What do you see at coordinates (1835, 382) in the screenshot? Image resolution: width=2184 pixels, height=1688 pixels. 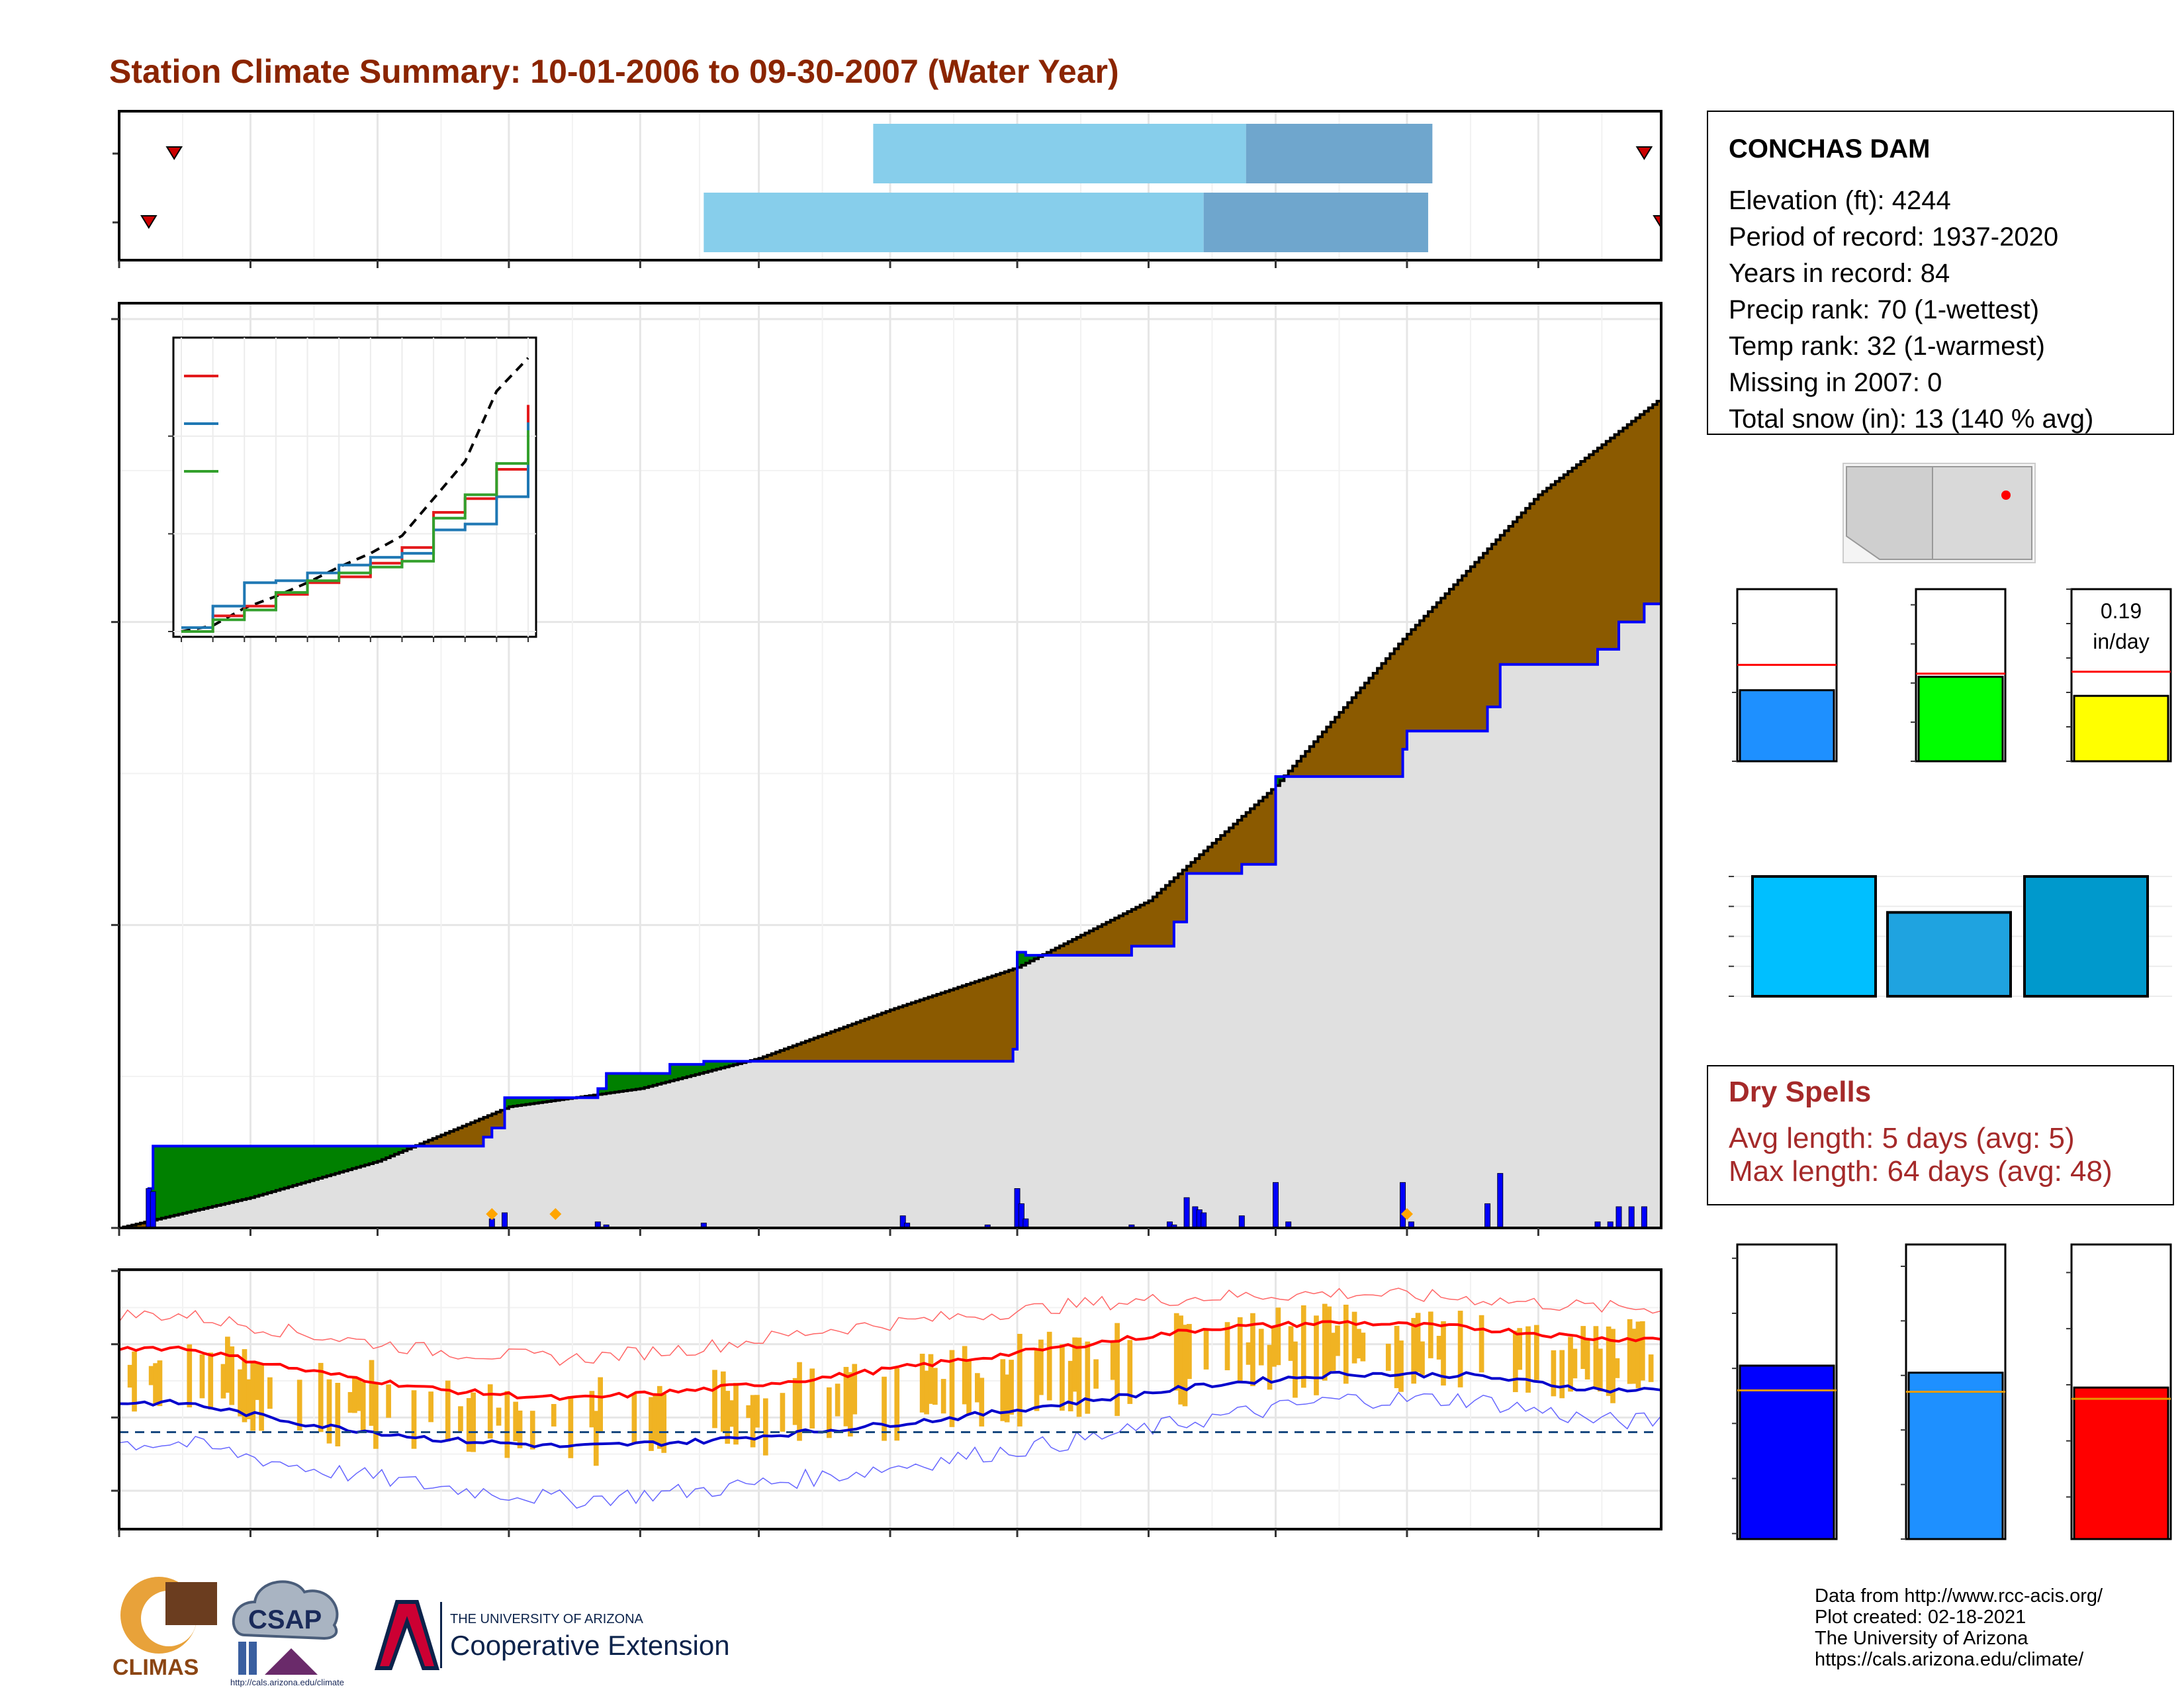 I see `station-missing: Missing in 2007: 0` at bounding box center [1835, 382].